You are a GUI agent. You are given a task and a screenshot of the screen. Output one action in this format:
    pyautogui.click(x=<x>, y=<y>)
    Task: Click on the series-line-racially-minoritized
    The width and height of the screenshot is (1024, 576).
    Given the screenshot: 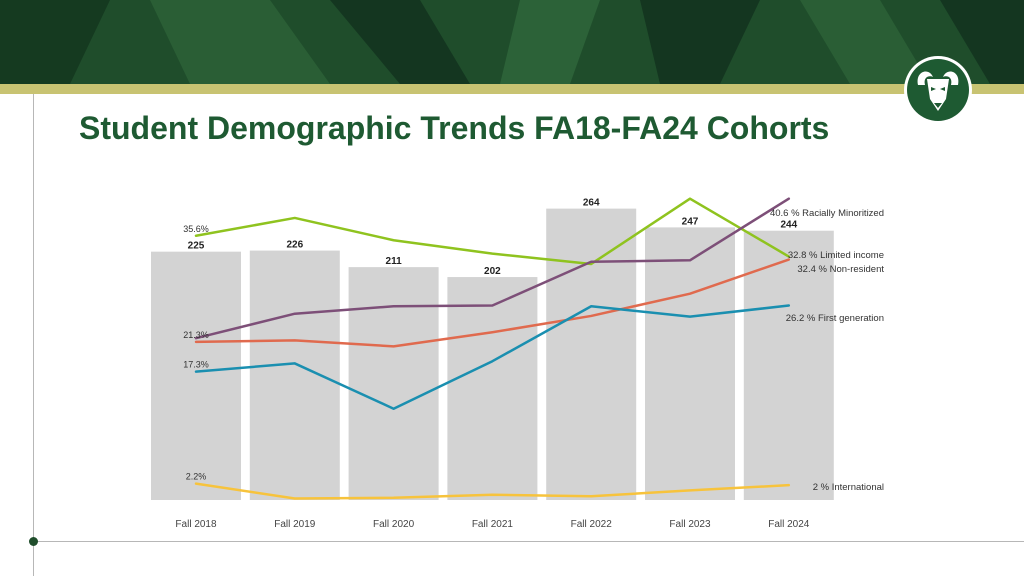 What is the action you would take?
    pyautogui.click(x=492, y=231)
    